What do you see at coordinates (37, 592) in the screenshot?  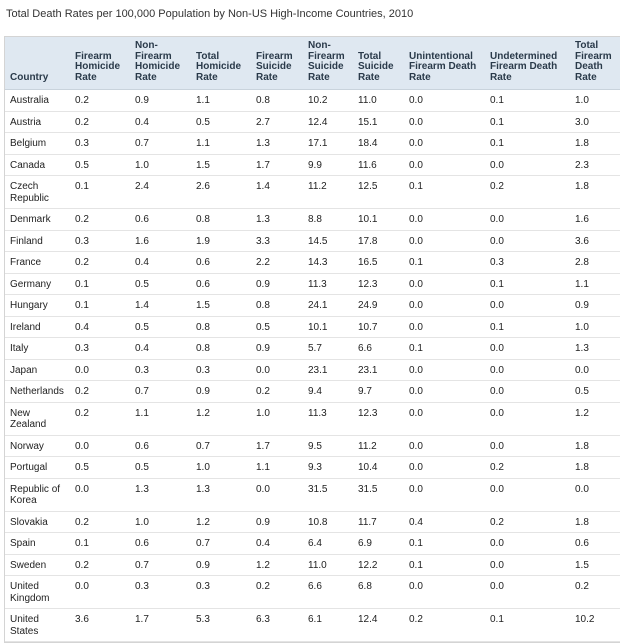 I see `country-cell: United Kingdom` at bounding box center [37, 592].